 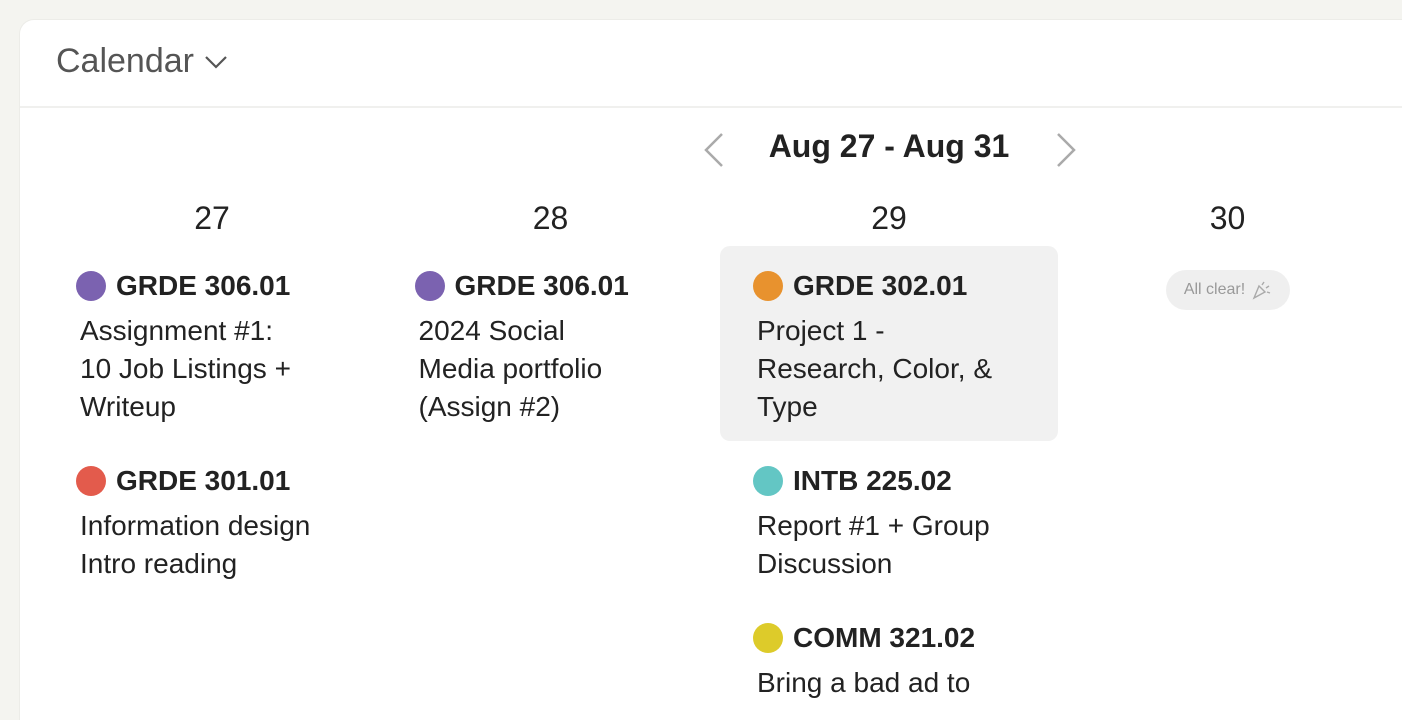 I want to click on title-line: Media portfolio, so click(x=510, y=368).